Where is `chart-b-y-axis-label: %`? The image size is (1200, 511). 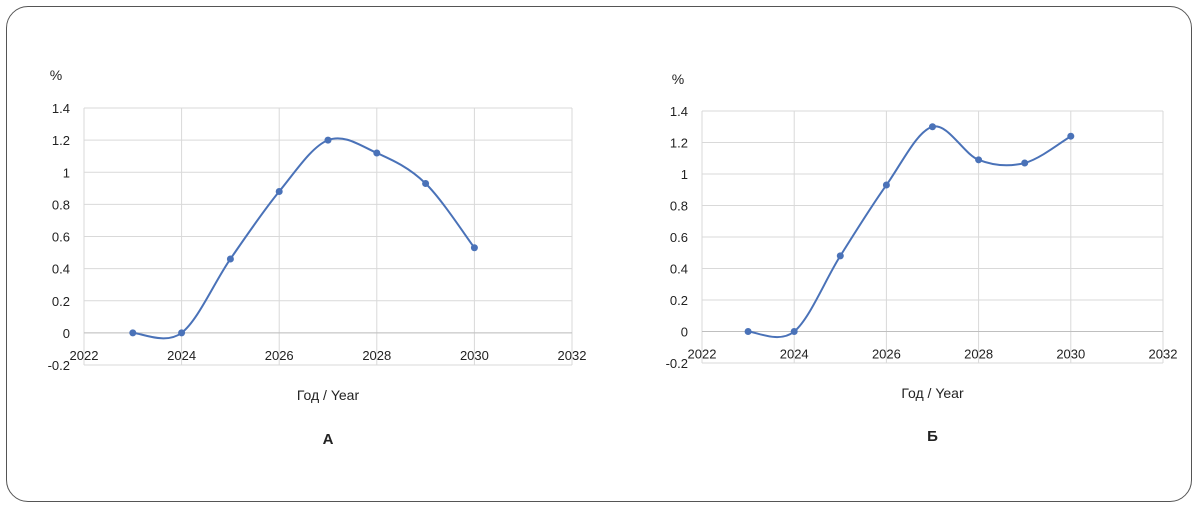 chart-b-y-axis-label: % is located at coordinates (678, 79).